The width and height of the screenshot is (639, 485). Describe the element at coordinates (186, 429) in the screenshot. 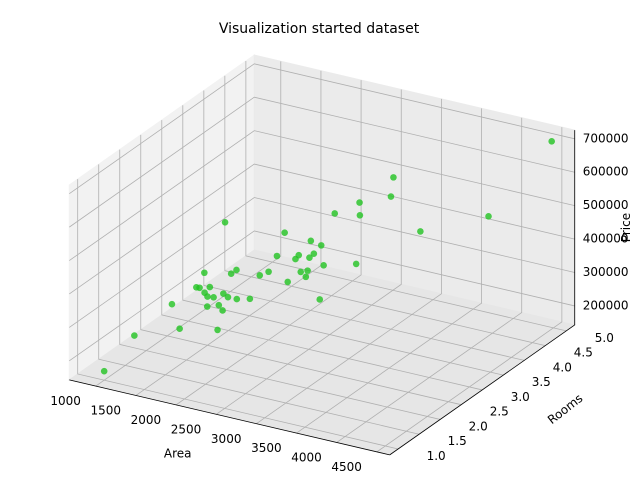

I see `x-tick-label: 2500` at that location.